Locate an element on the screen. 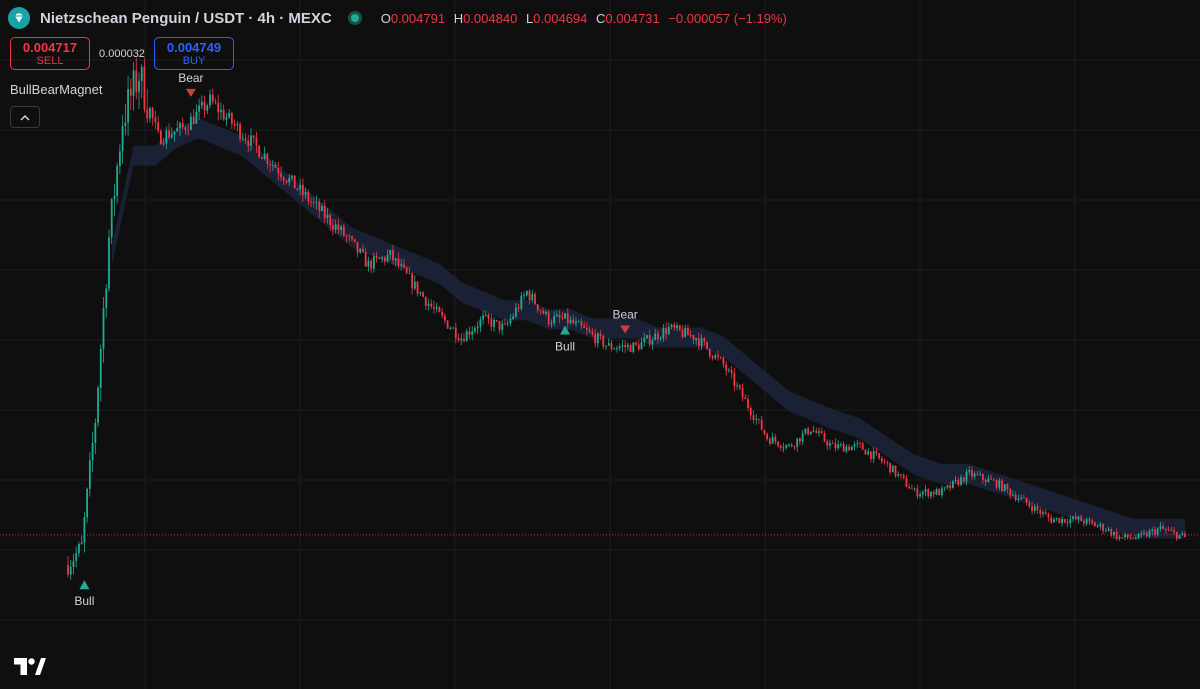 Image resolution: width=1200 pixels, height=689 pixels. bear-arrow-icon is located at coordinates (190, 92).